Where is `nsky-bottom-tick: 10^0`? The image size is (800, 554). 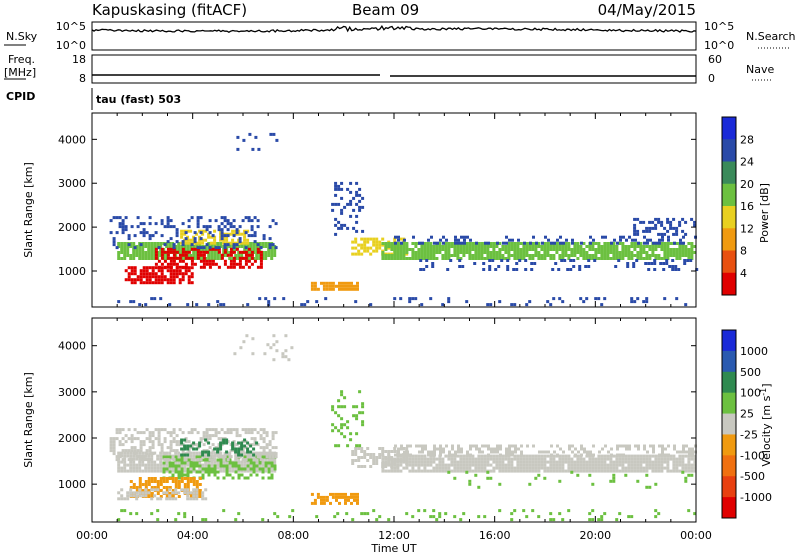 nsky-bottom-tick: 10^0 is located at coordinates (71, 45).